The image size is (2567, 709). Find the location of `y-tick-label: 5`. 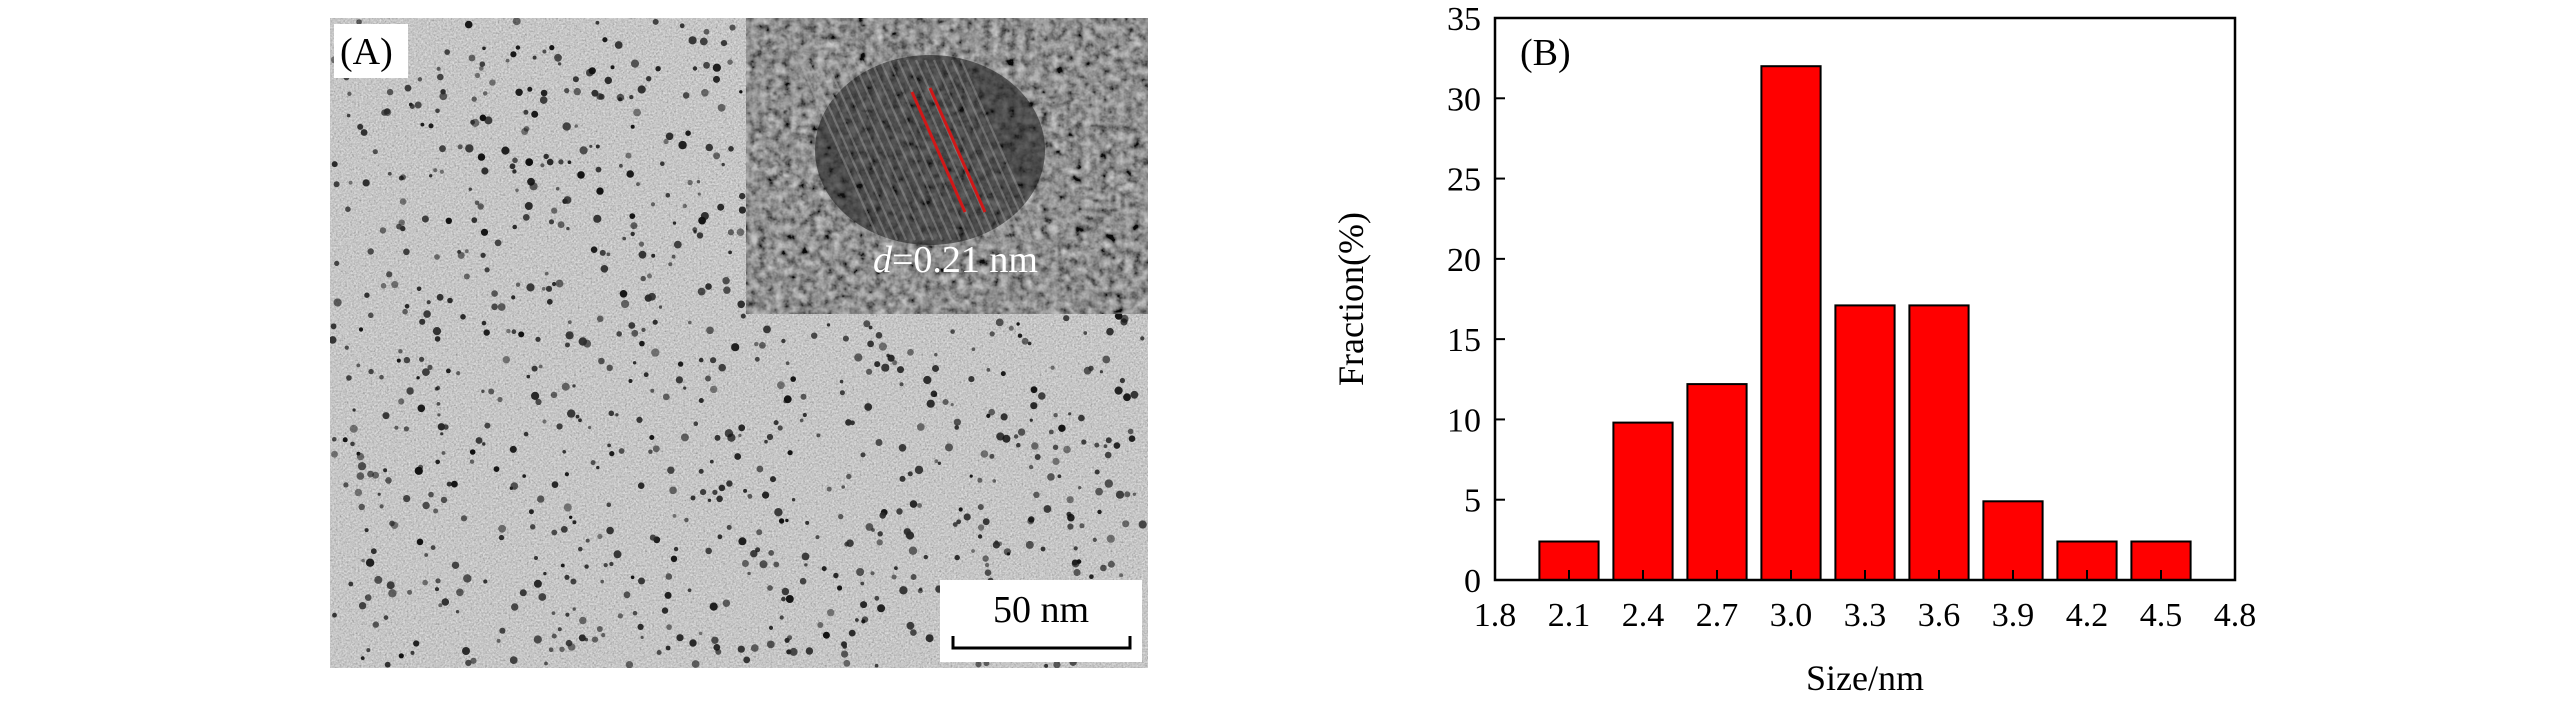

y-tick-label: 5 is located at coordinates (1472, 501).